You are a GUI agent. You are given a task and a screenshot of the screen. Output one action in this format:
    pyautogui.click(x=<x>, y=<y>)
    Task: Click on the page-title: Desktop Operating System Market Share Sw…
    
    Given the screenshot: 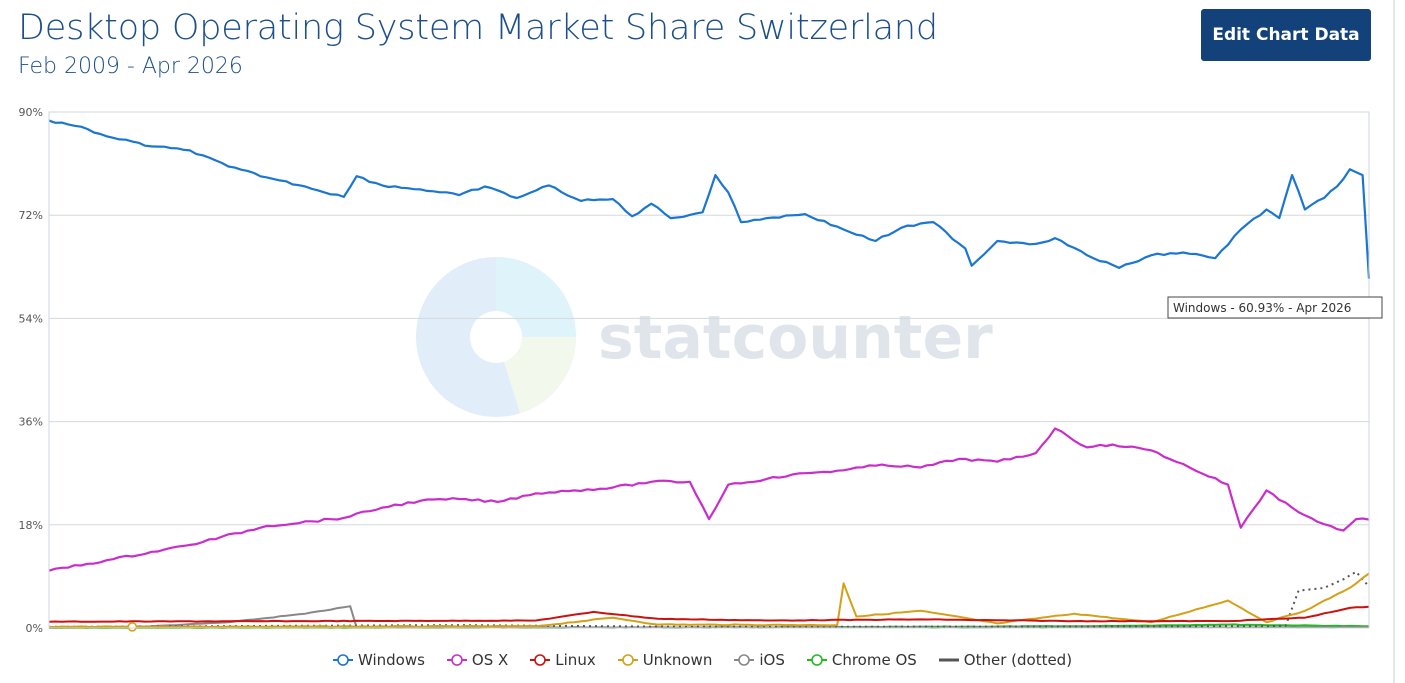 What is the action you would take?
    pyautogui.click(x=478, y=28)
    